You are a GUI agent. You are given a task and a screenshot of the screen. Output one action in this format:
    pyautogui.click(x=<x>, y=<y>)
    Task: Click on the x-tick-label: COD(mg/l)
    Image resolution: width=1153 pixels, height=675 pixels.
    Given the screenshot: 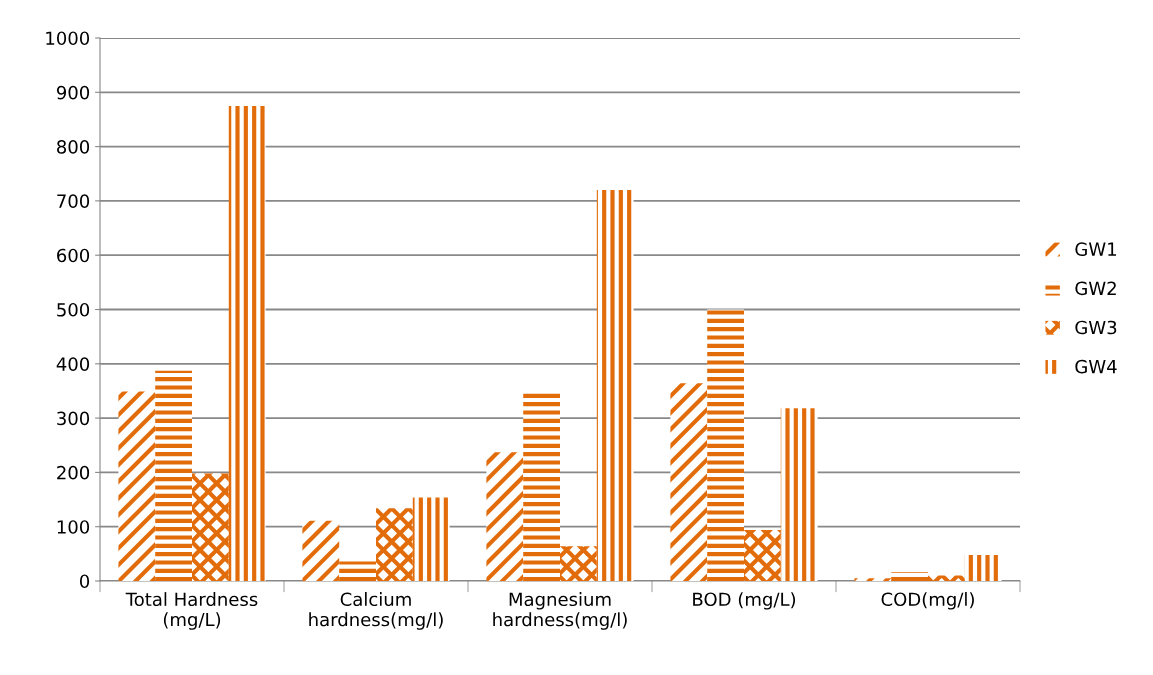 What is the action you would take?
    pyautogui.click(x=927, y=601)
    